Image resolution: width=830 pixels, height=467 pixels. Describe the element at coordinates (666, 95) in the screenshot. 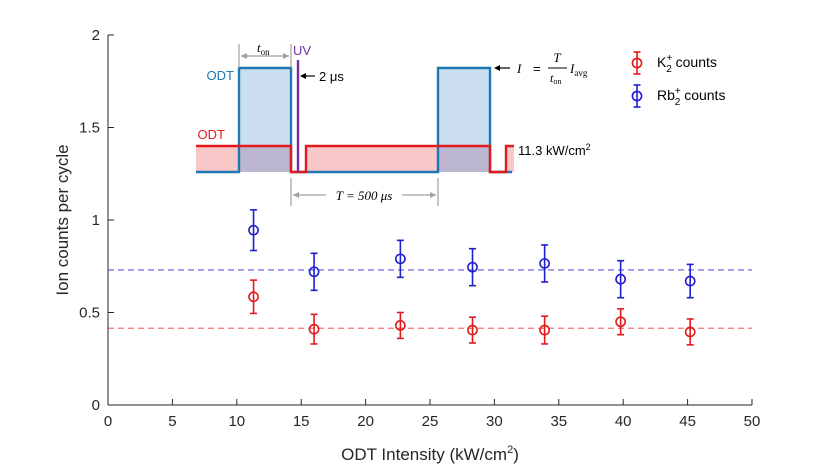

I see `legend-label-main: Rb` at that location.